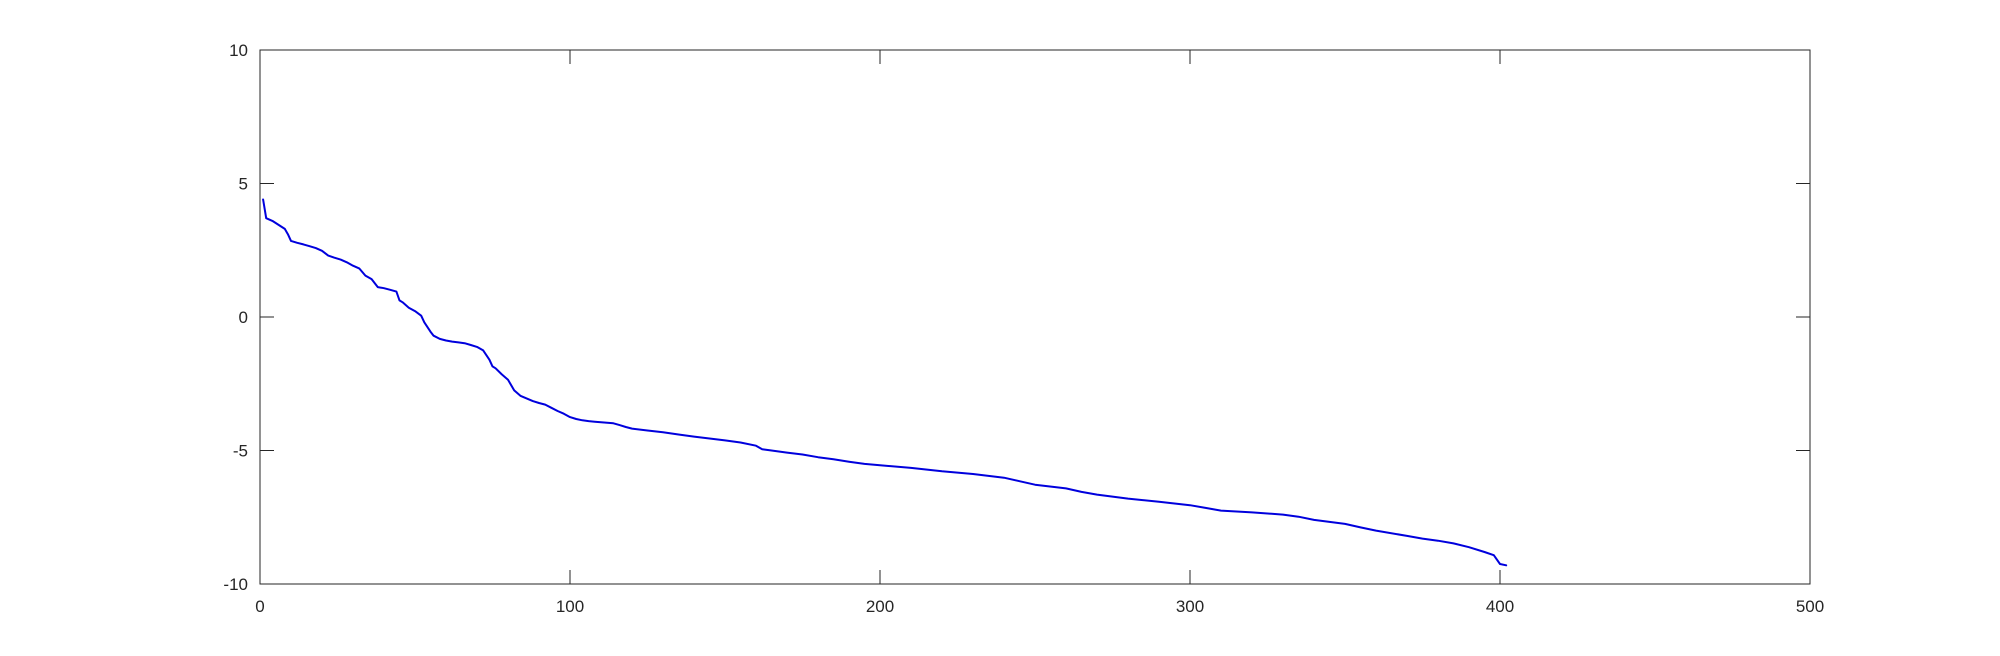  I want to click on x-tick-label: 300, so click(1190, 606).